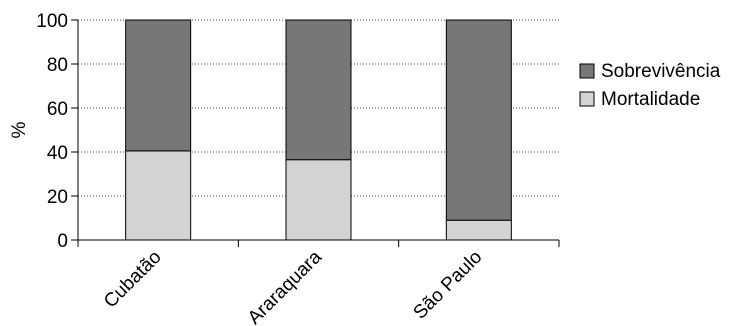 This screenshot has width=737, height=326. I want to click on bar-sobrevivência-1, so click(318, 90).